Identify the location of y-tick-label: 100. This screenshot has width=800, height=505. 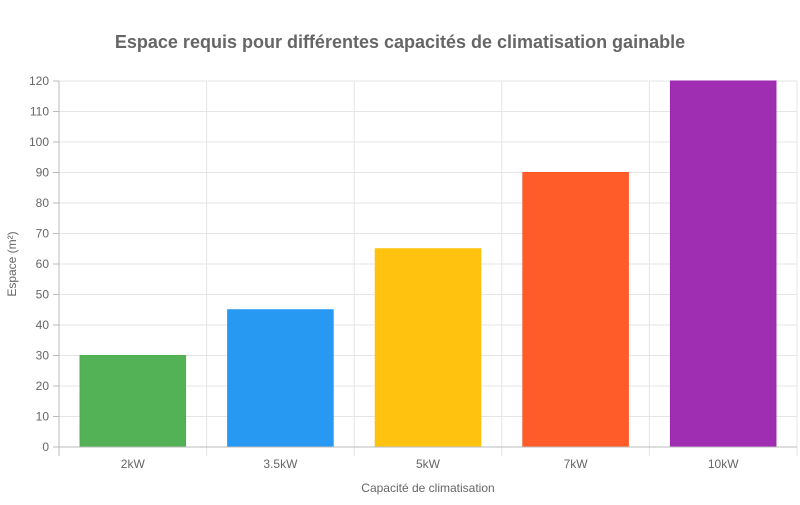
(39, 142).